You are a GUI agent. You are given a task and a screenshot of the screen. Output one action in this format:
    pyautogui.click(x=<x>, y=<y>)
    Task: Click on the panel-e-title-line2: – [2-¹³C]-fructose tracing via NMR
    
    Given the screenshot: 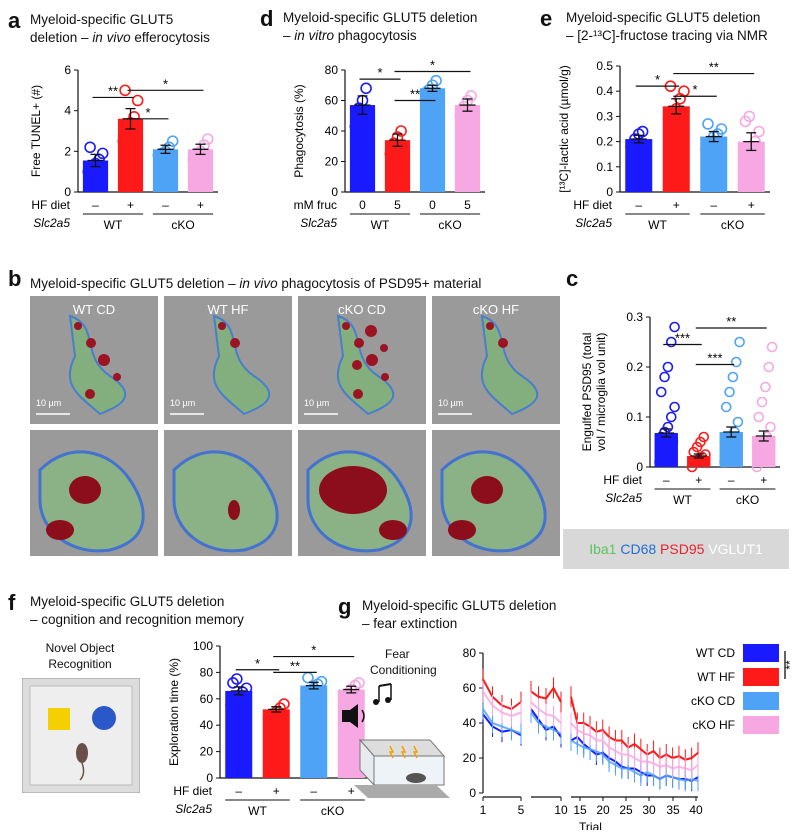 What is the action you would take?
    pyautogui.click(x=667, y=35)
    